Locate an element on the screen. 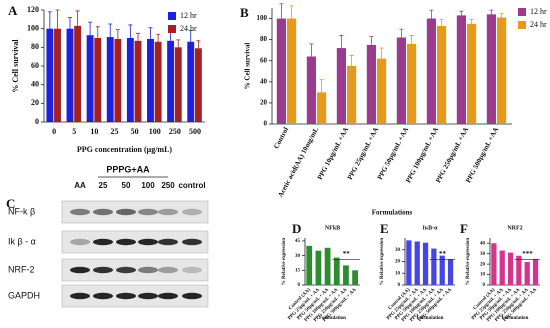 The width and height of the screenshot is (550, 328). blot-header: PPPG+AA is located at coordinates (128, 169).